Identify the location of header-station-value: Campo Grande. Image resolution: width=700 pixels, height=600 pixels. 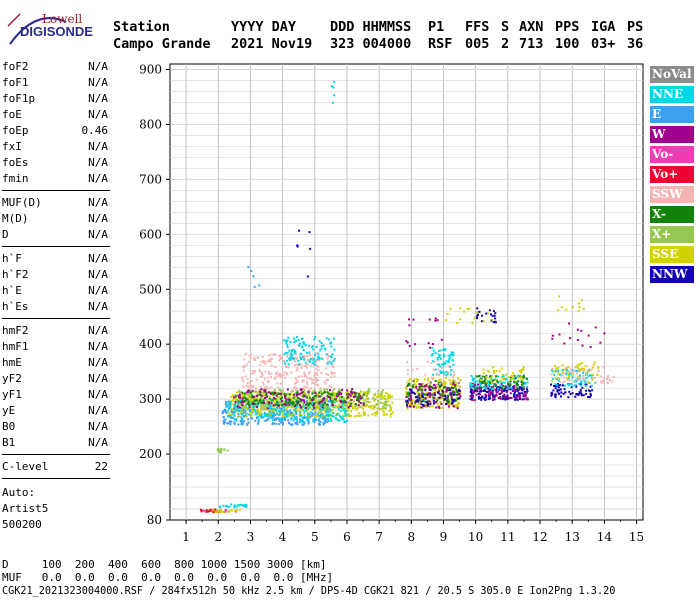
(162, 44).